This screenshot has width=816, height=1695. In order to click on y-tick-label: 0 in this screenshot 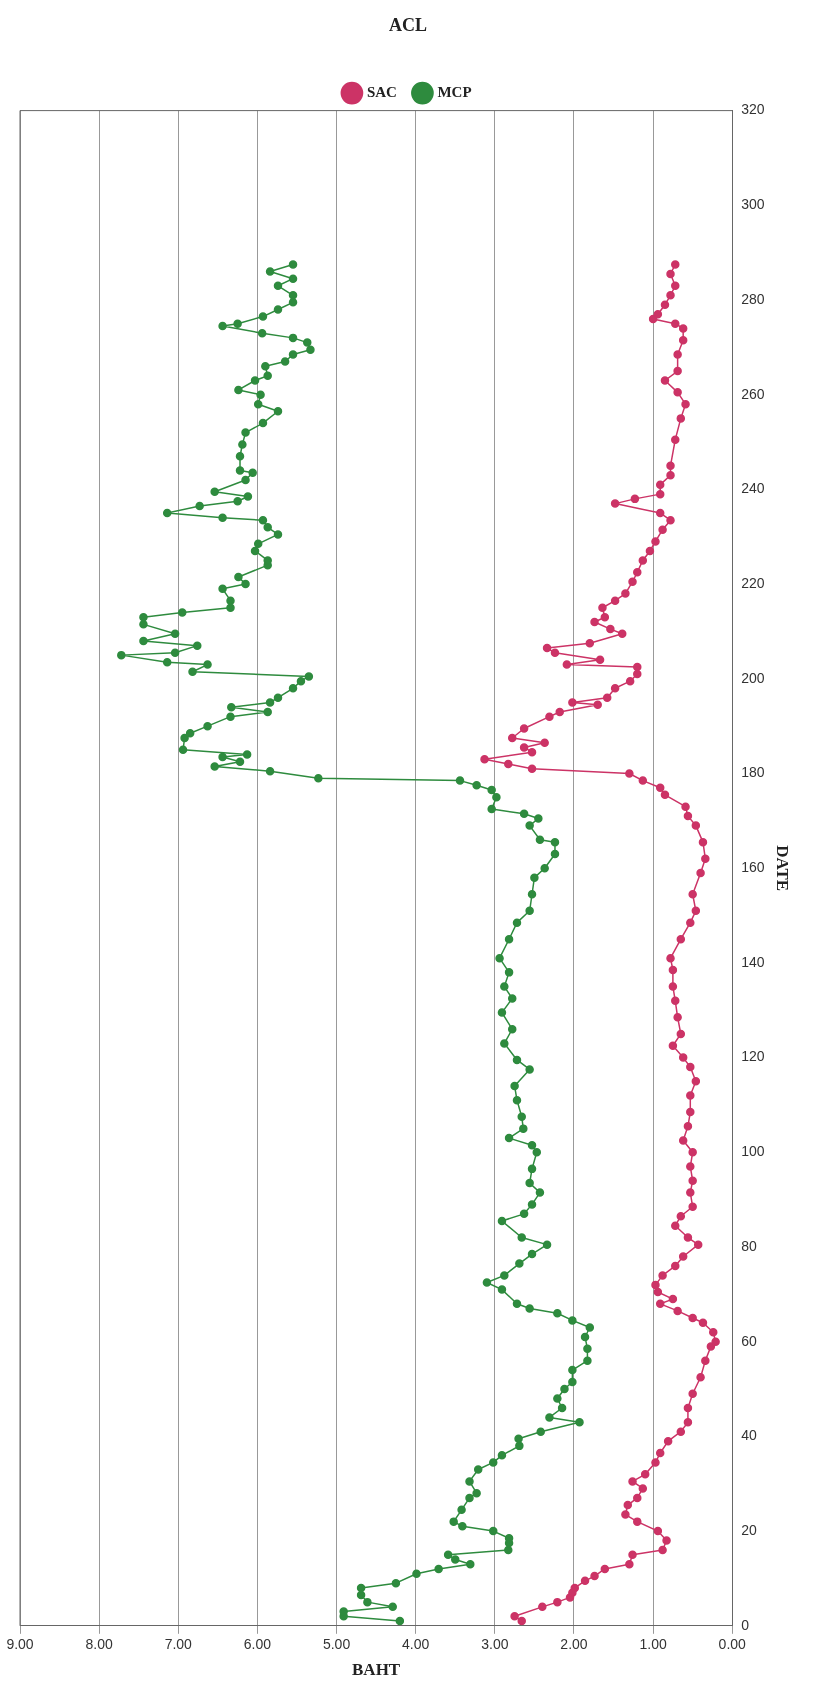, I will do `click(745, 1624)`.